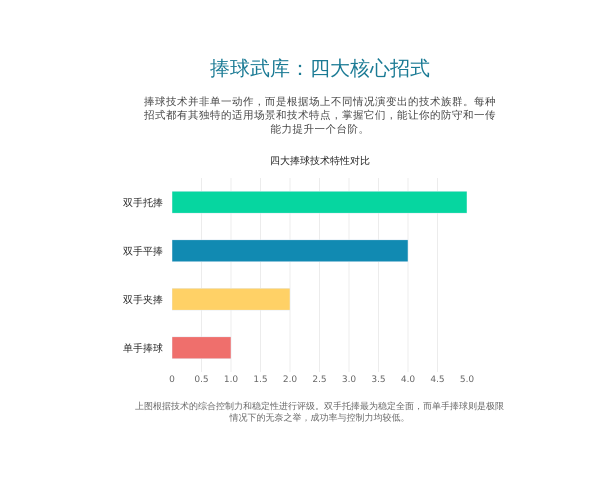 The image size is (600, 480). Describe the element at coordinates (349, 380) in the screenshot. I see `x-tick-label: 3.0` at that location.